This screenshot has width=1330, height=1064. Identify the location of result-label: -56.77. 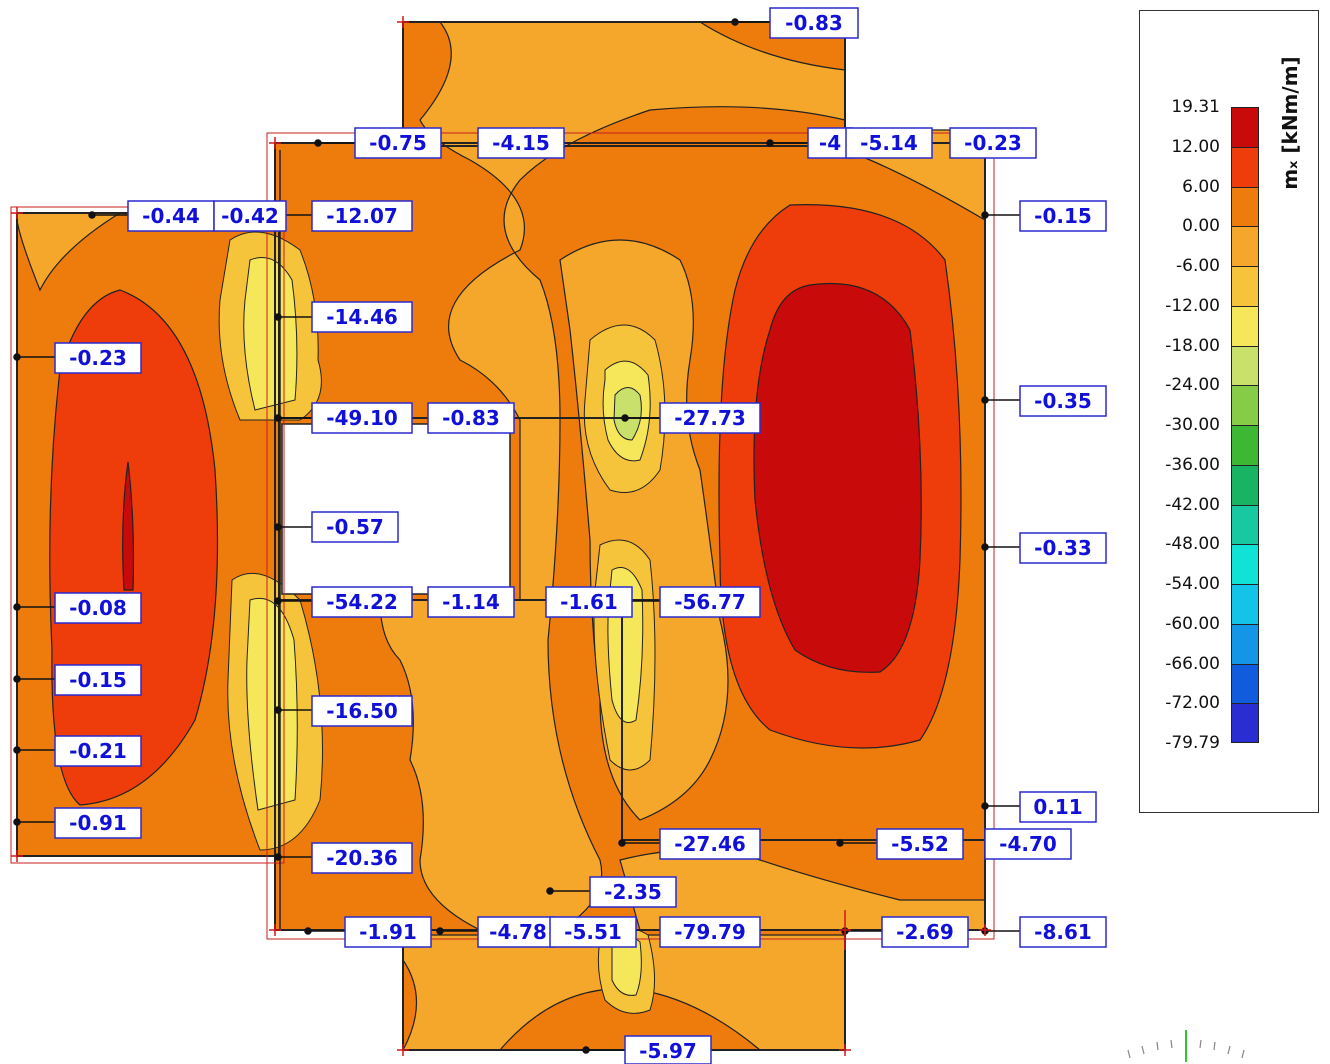
(710, 602).